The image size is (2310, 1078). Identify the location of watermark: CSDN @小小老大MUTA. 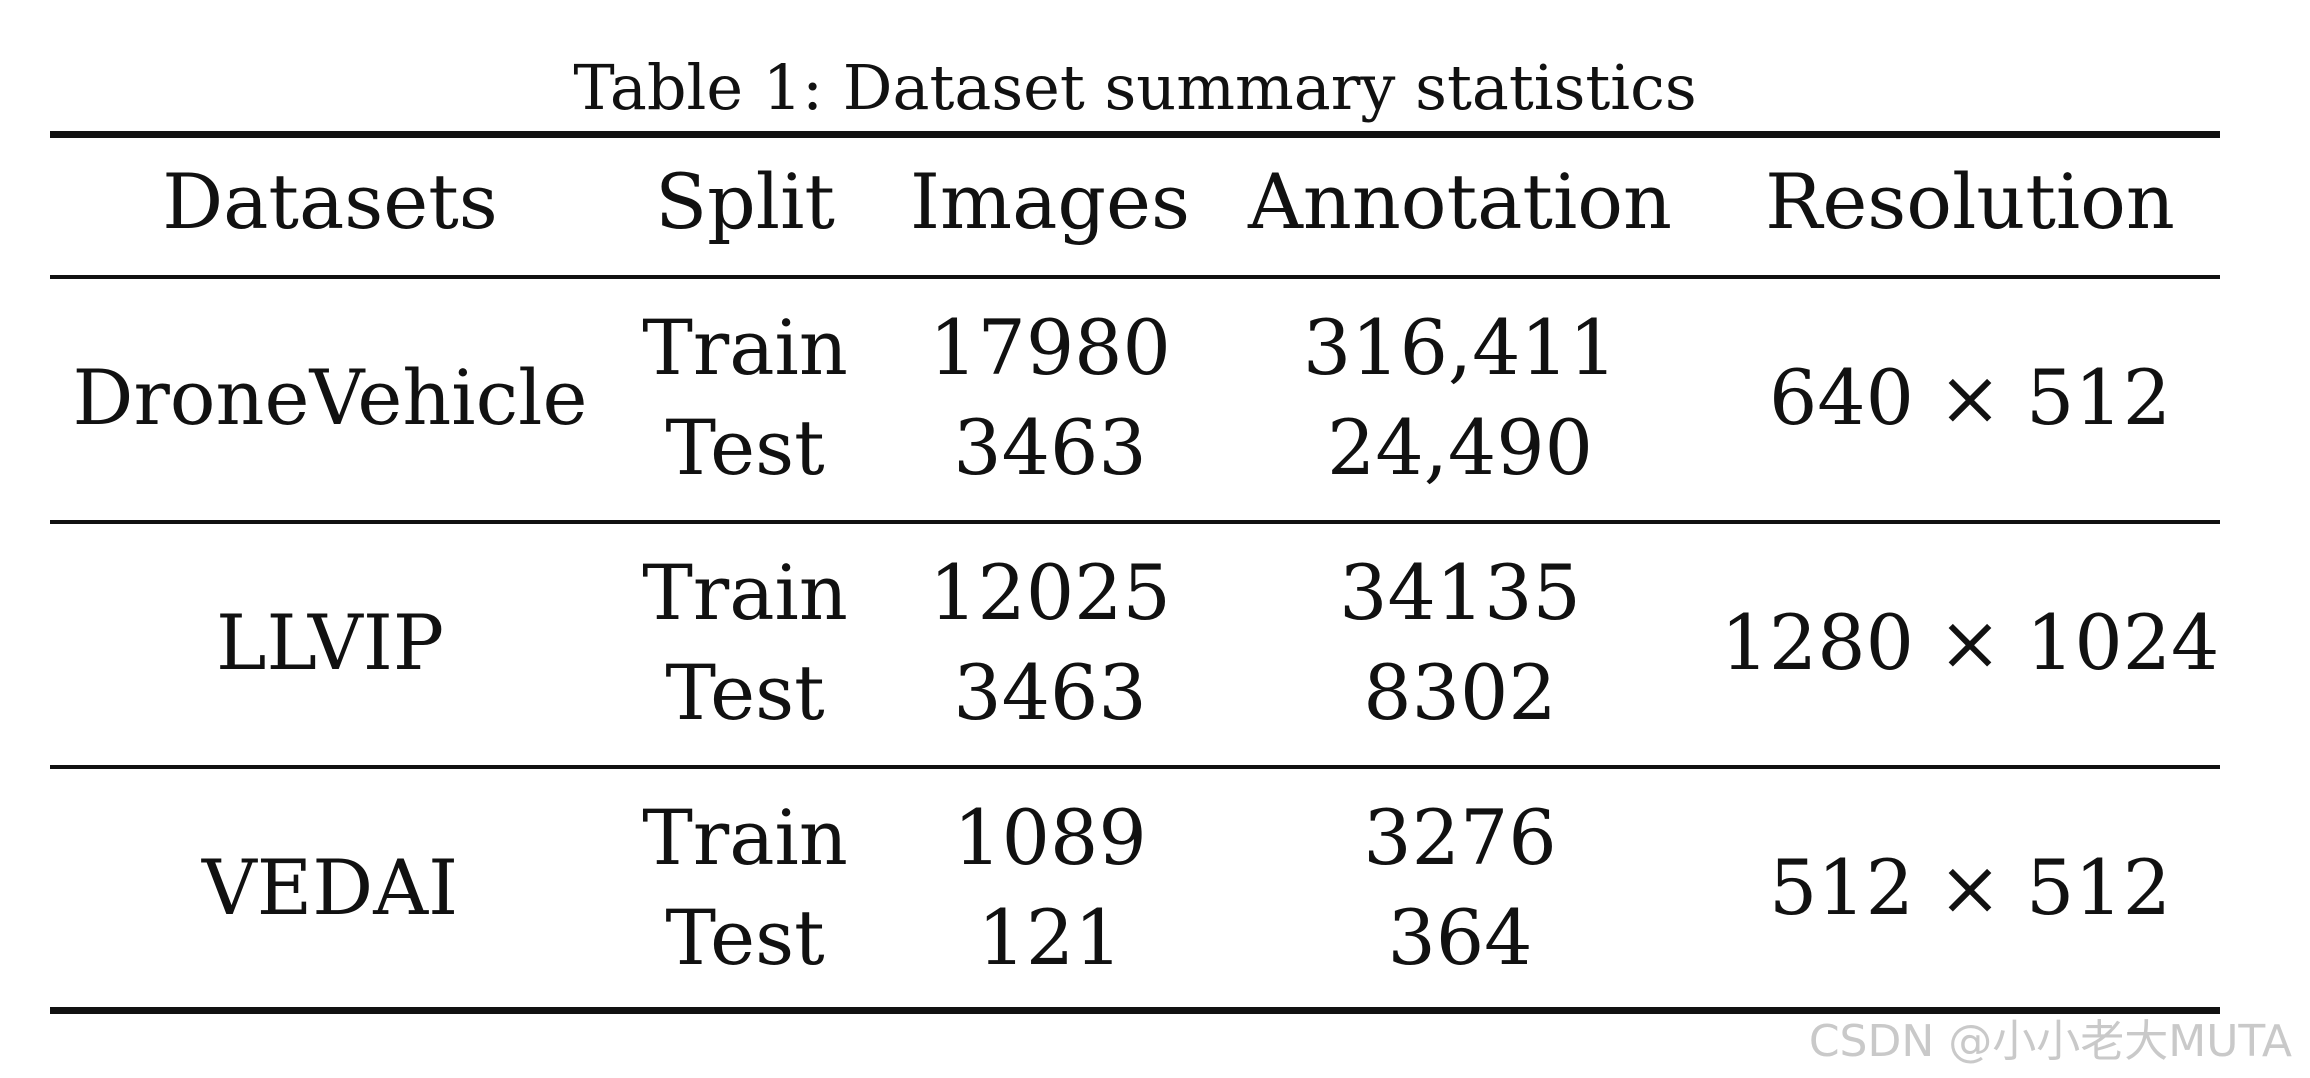
(2050, 1041).